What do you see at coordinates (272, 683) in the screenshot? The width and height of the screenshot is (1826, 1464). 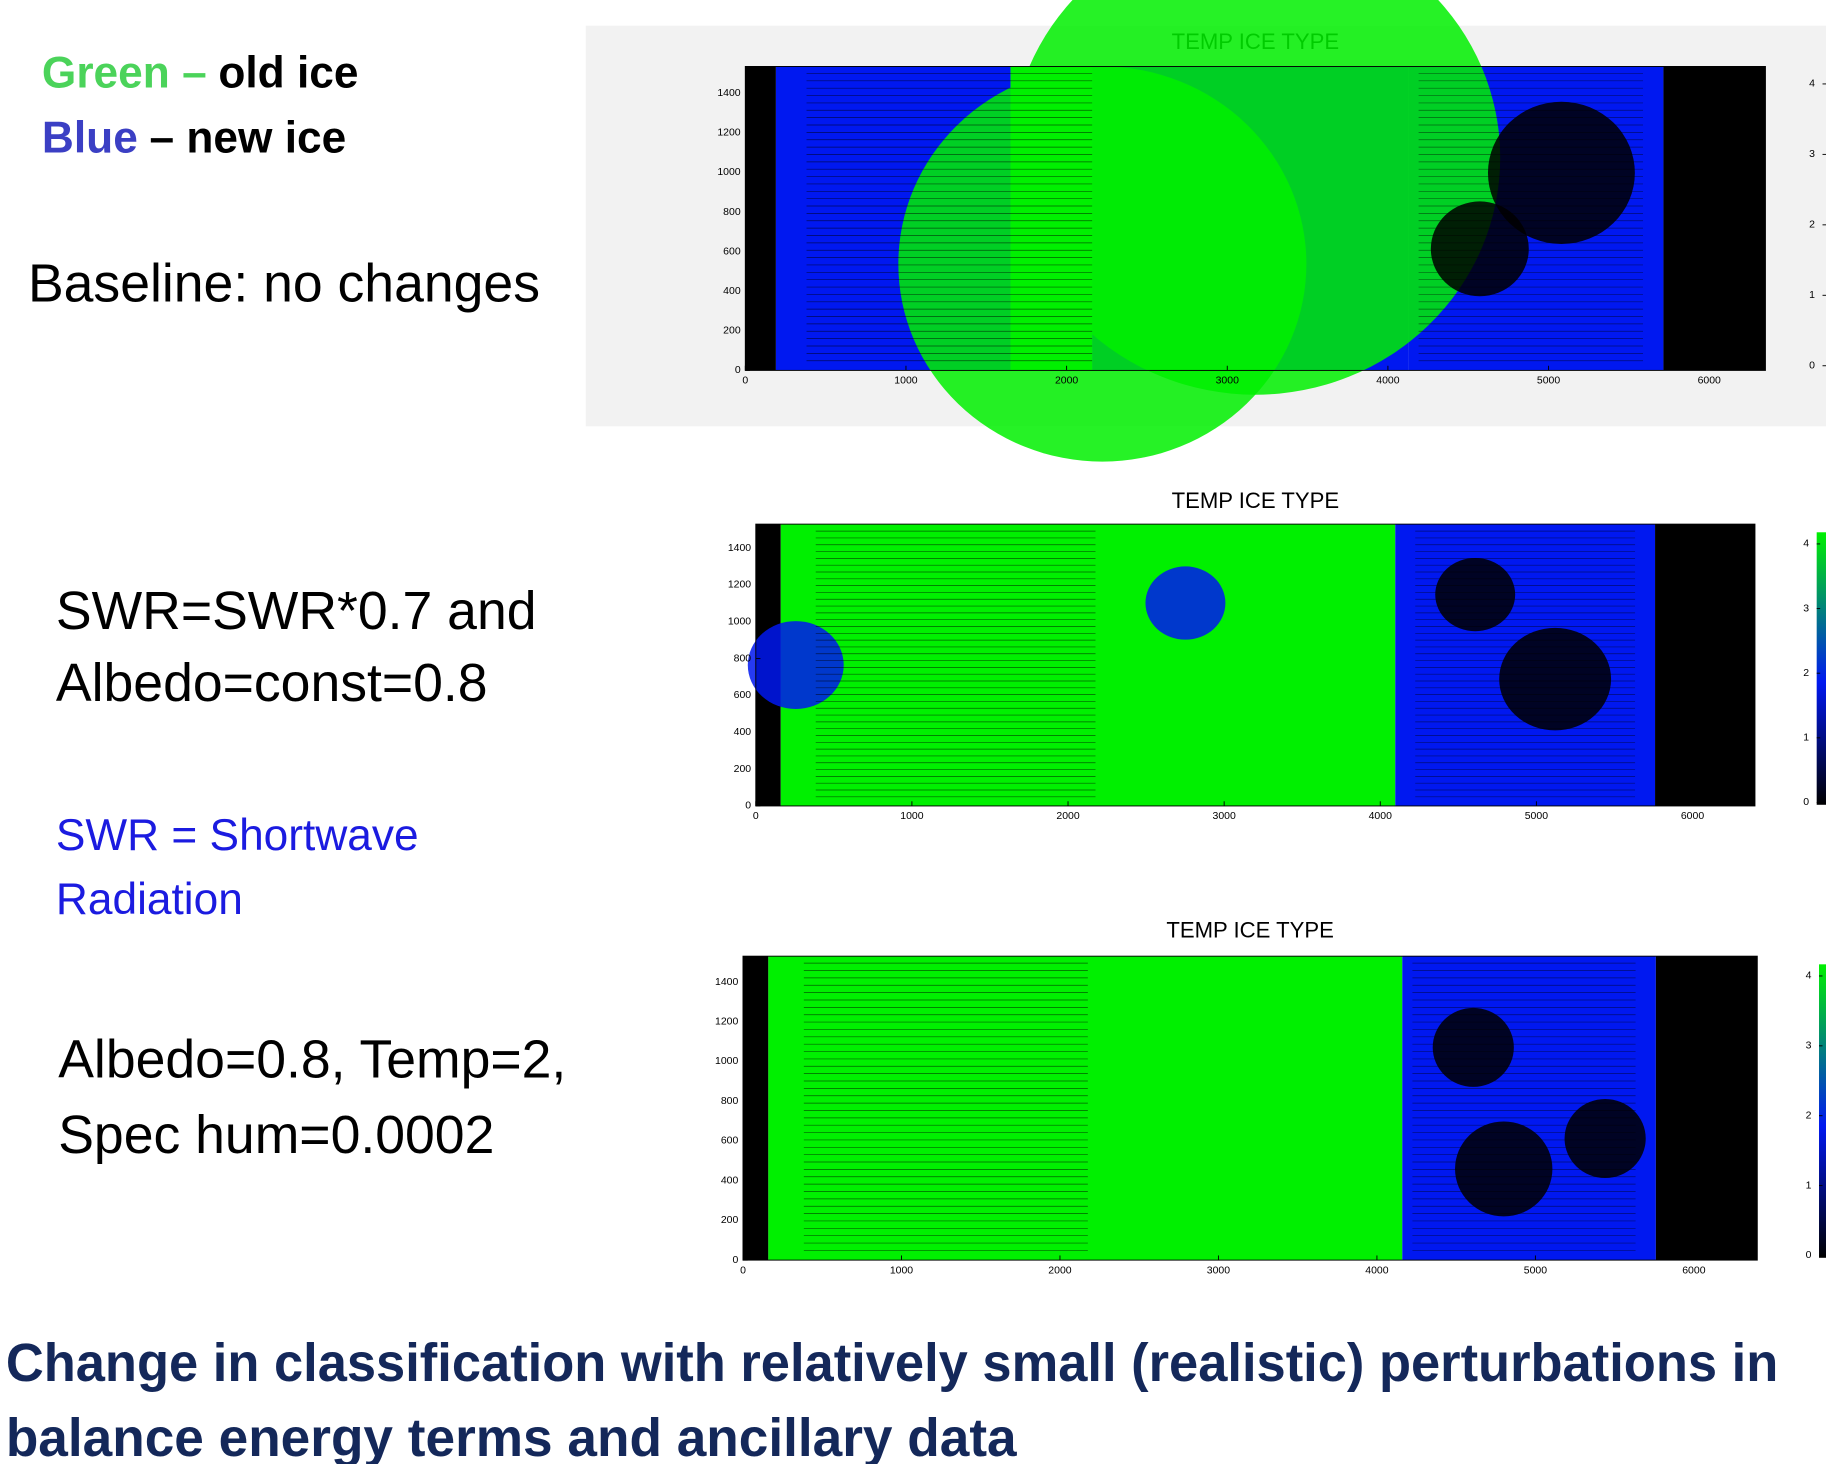 I see `caption: Albedo=const=0.8` at bounding box center [272, 683].